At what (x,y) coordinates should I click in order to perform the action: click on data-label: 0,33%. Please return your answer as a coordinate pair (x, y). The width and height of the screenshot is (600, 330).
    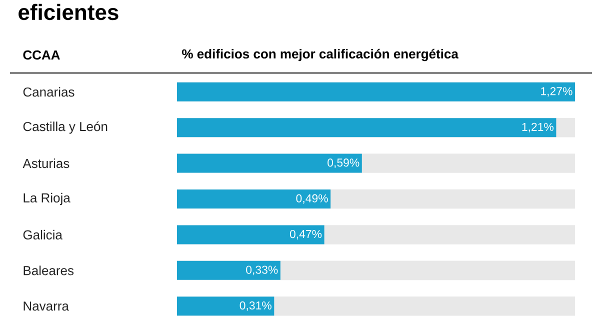
    Looking at the image, I should click on (262, 271).